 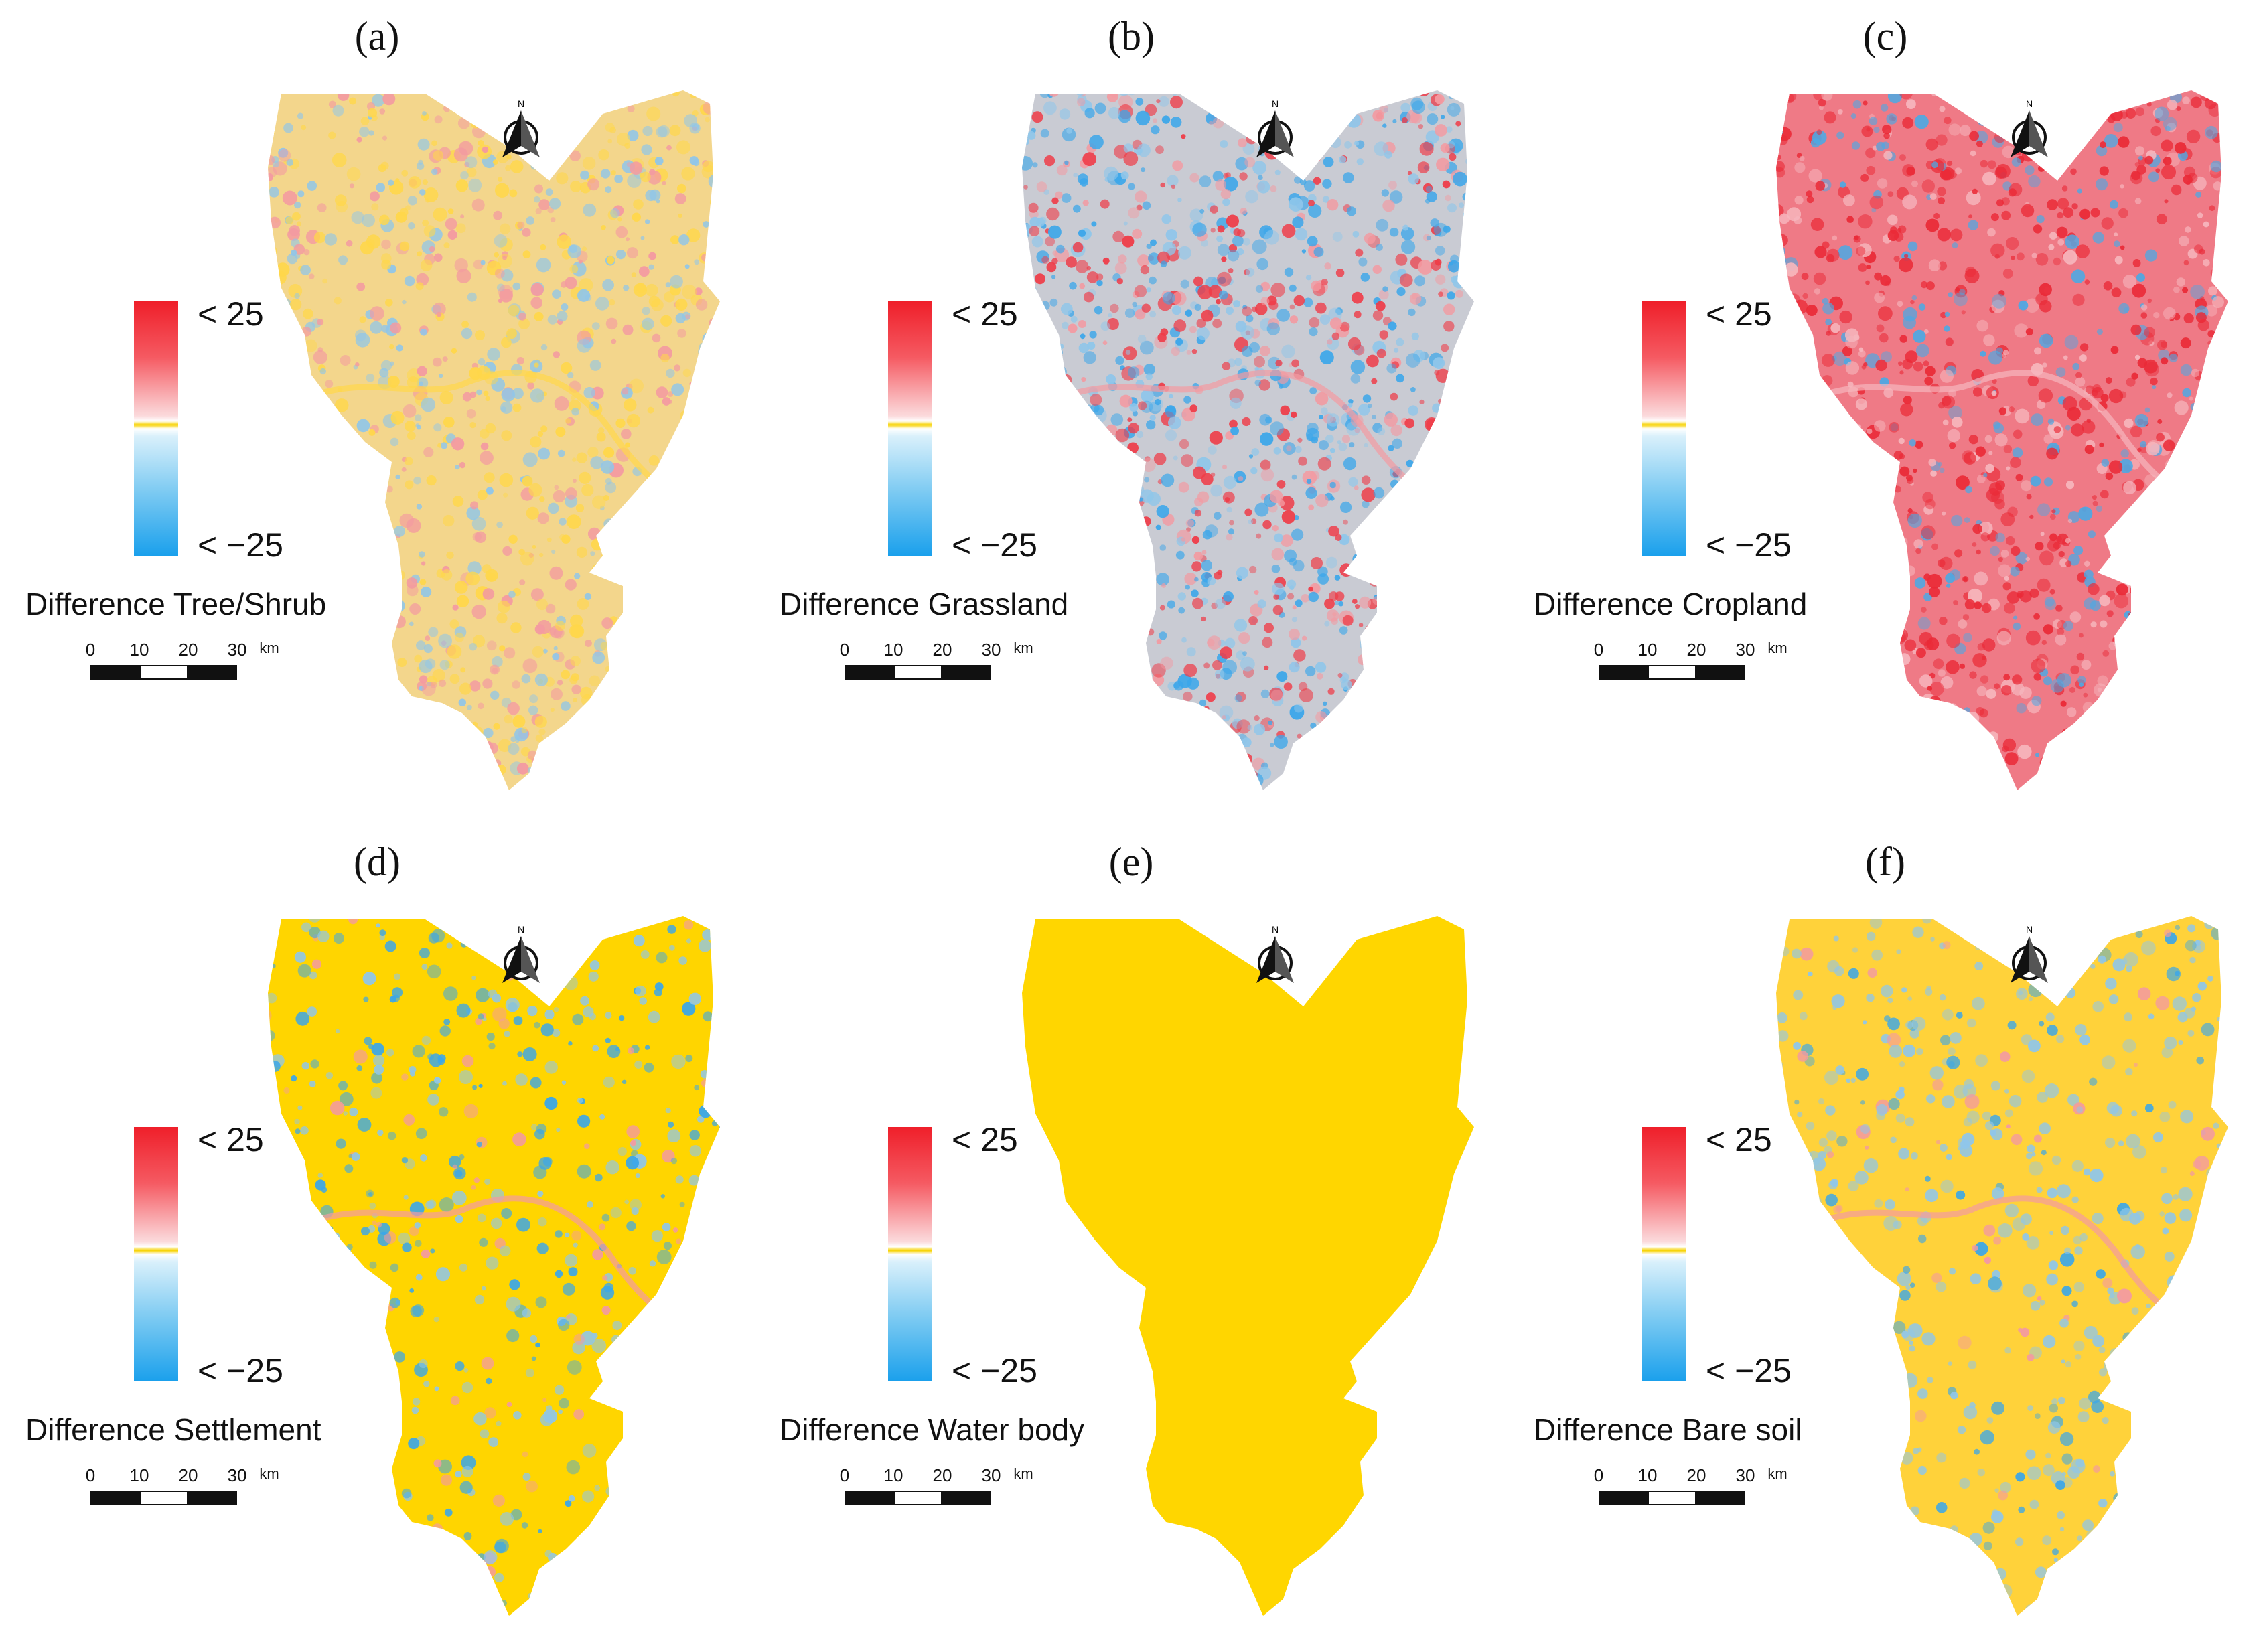 I want to click on color-legend: < 25 < −25 Difference Water body, so click(x=948, y=1311).